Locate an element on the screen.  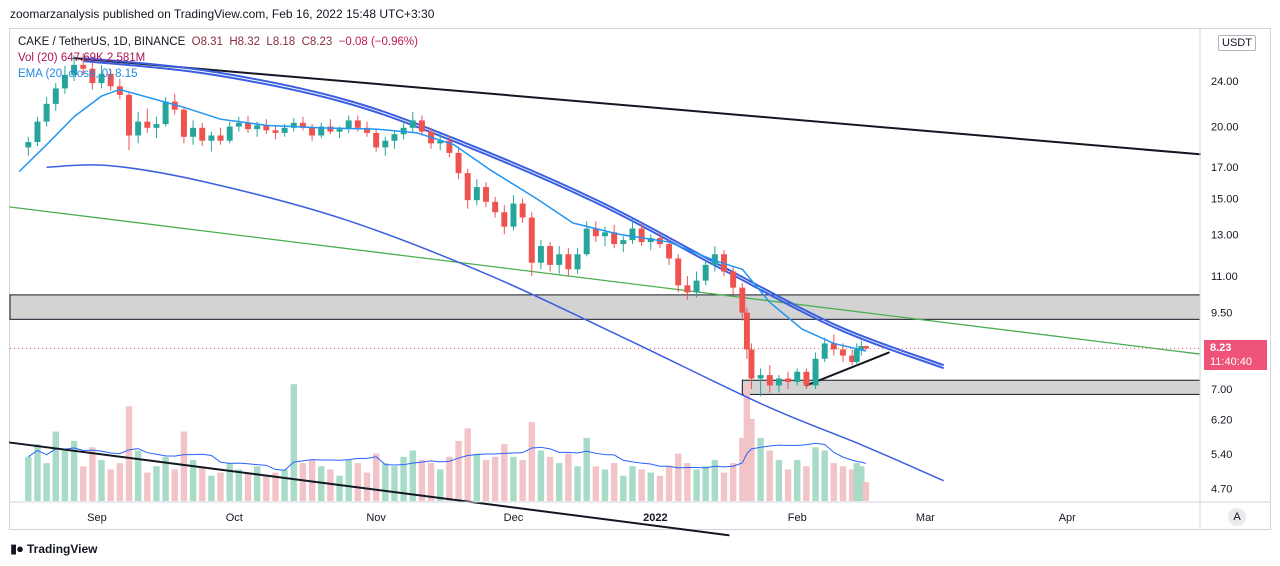
legend-close: C8.23 is located at coordinates (317, 42).